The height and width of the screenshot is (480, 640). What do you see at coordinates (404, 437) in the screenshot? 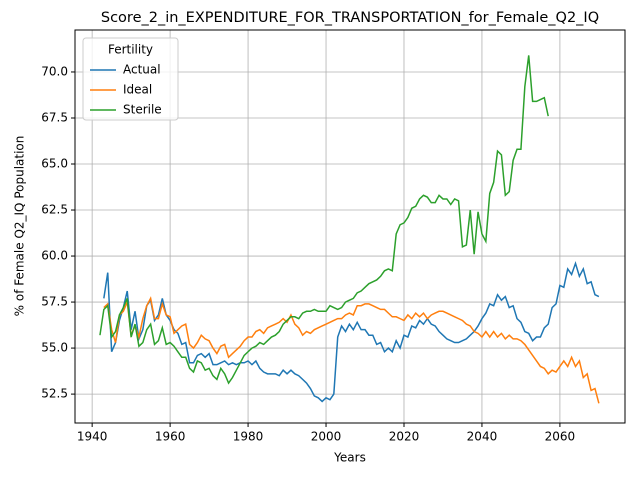
I see `x-tick-label: 2020` at bounding box center [404, 437].